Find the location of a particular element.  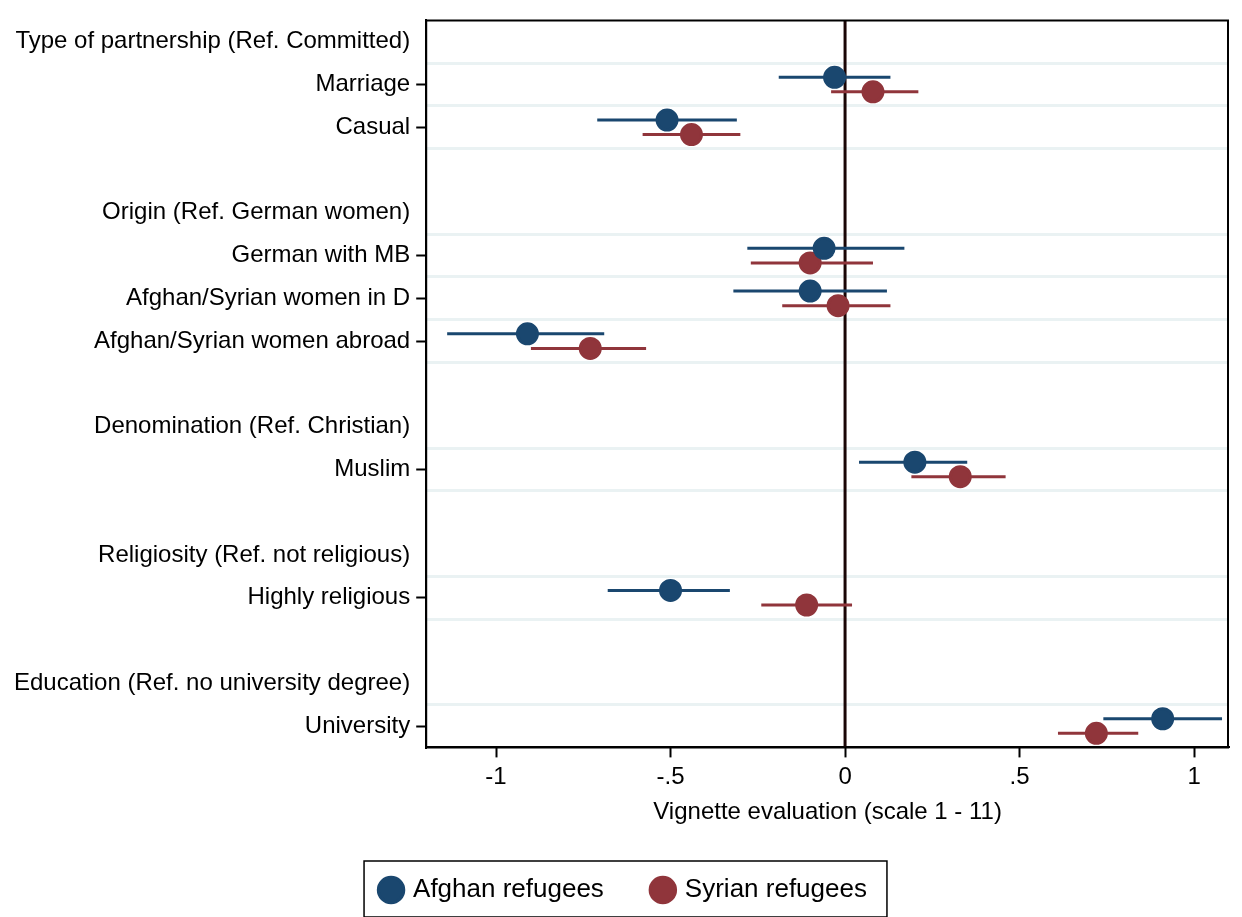

y-tick-label: Type of partnership (Ref. Committed) is located at coordinates (213, 40).